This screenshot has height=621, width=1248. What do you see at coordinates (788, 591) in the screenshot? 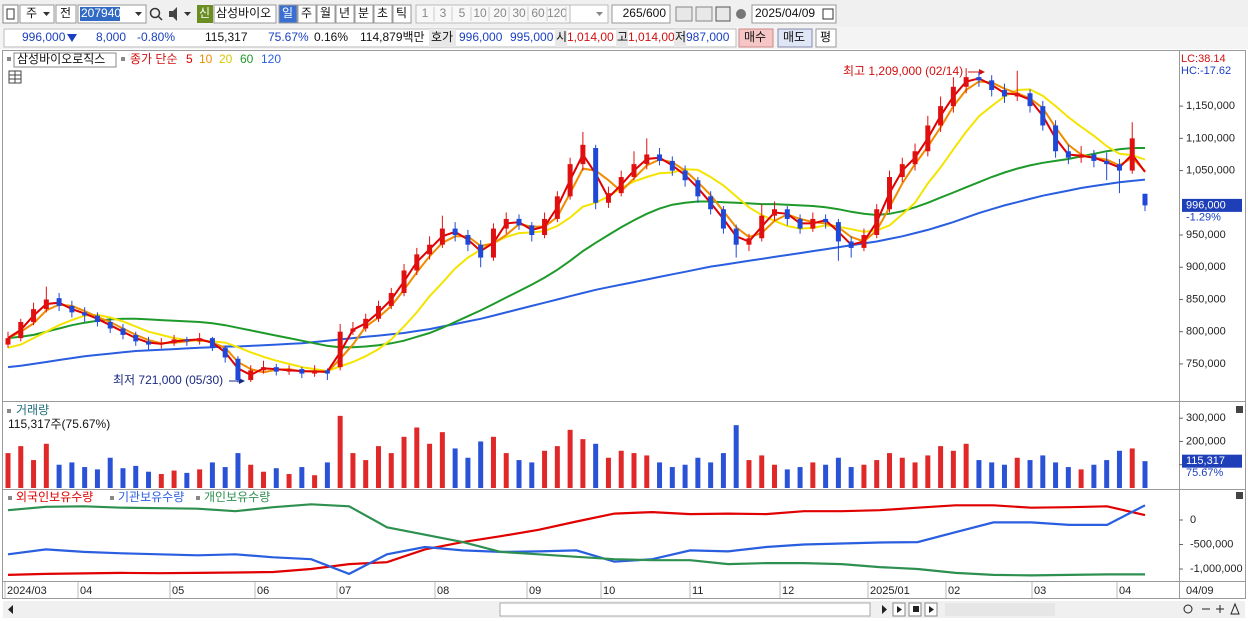
I see `x-tick-label: 12` at bounding box center [788, 591].